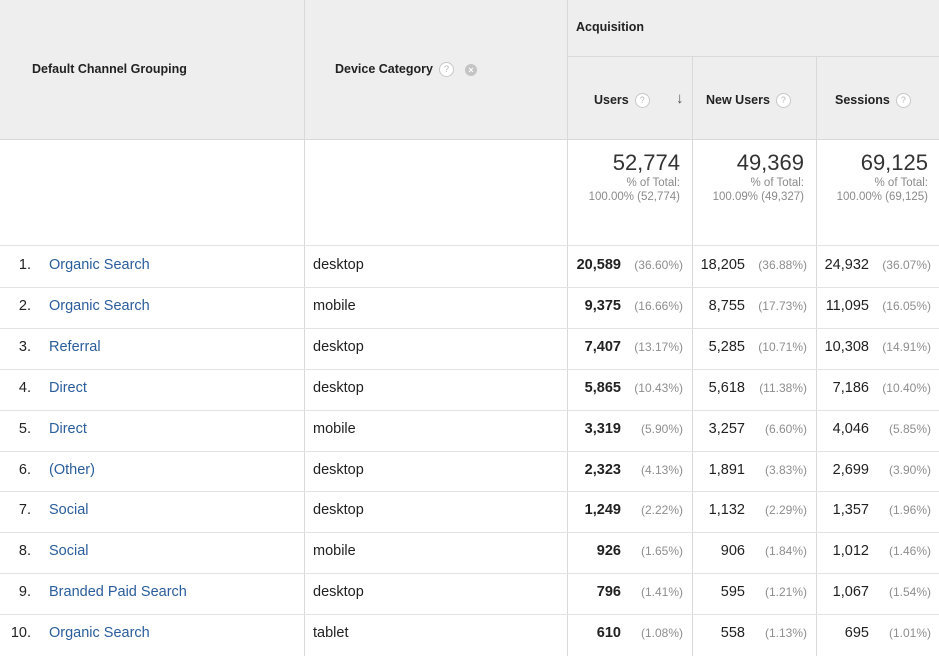 The height and width of the screenshot is (656, 939). Describe the element at coordinates (909, 429) in the screenshot. I see `sessions-cell-percent: (5.85%)` at that location.